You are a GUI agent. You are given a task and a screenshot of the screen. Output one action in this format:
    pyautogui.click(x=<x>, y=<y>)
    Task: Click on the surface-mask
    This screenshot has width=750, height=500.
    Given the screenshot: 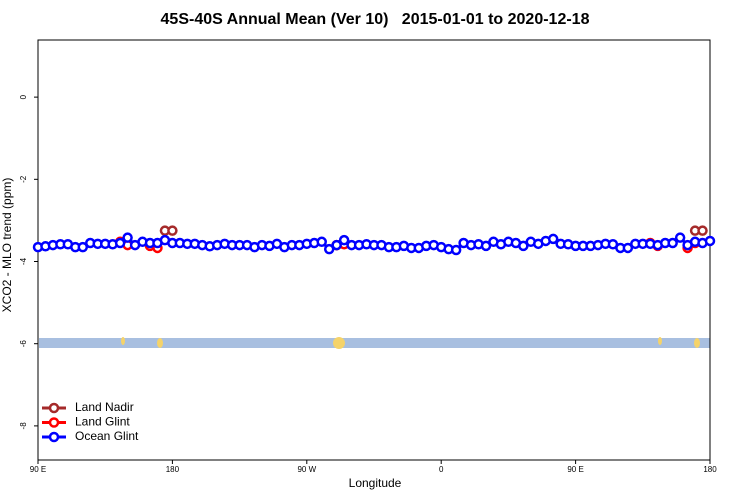 What is the action you would take?
    pyautogui.click(x=374, y=343)
    